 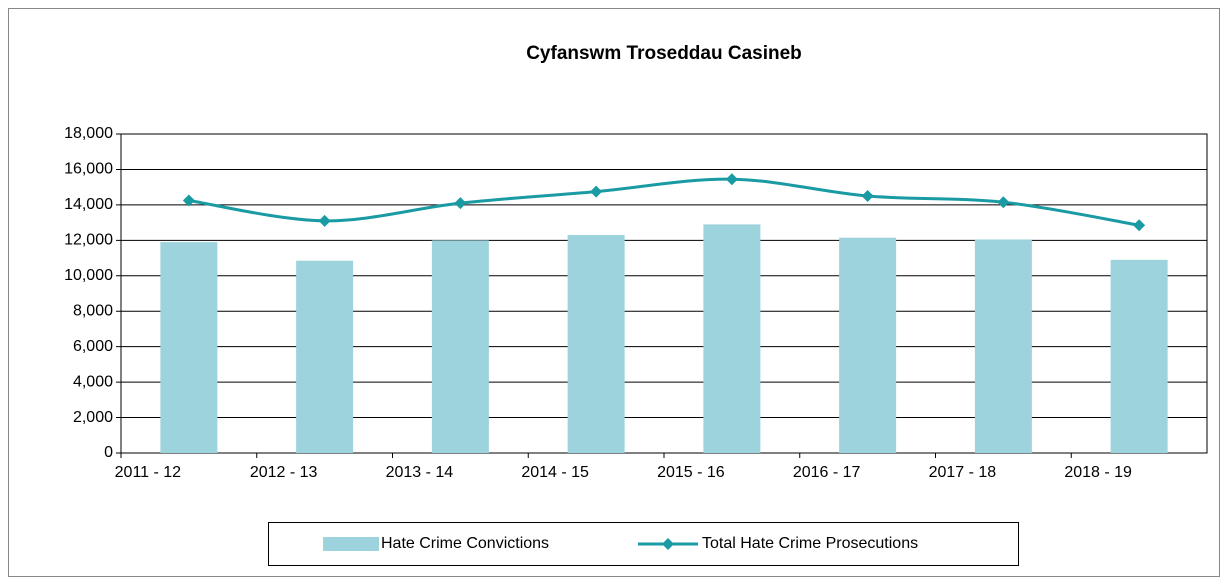 What do you see at coordinates (148, 472) in the screenshot?
I see `x-tick-label: 2011 - 12` at bounding box center [148, 472].